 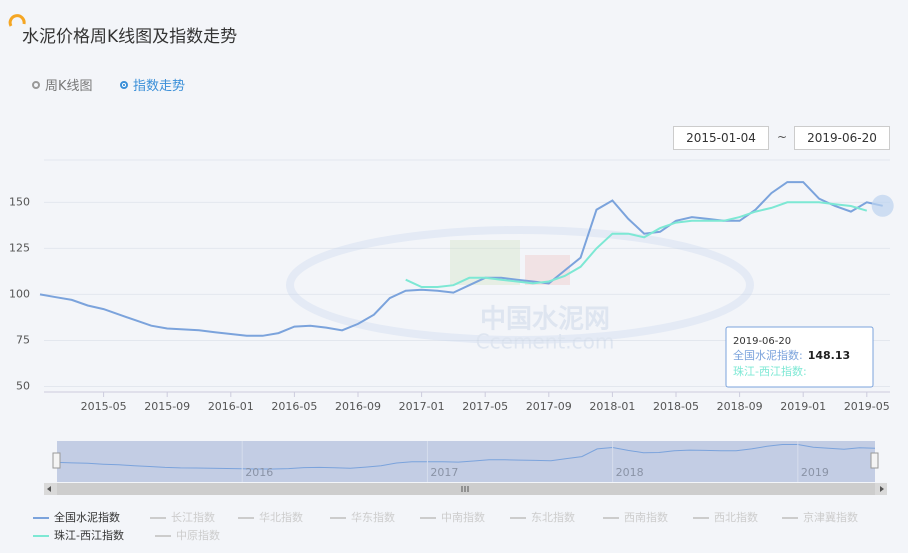 What do you see at coordinates (281, 517) in the screenshot?
I see `legend-label: 华北指数` at bounding box center [281, 517].